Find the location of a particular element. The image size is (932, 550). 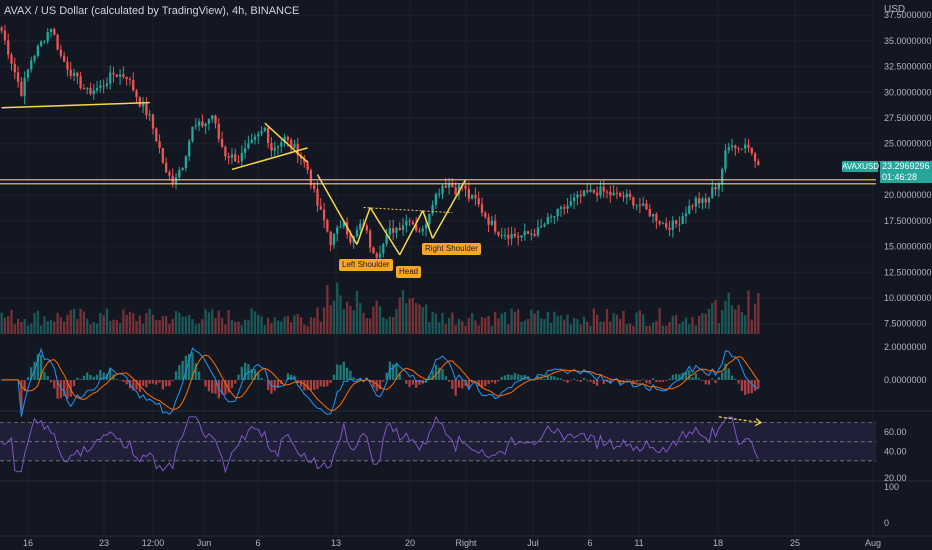

head-label: Head is located at coordinates (409, 272).